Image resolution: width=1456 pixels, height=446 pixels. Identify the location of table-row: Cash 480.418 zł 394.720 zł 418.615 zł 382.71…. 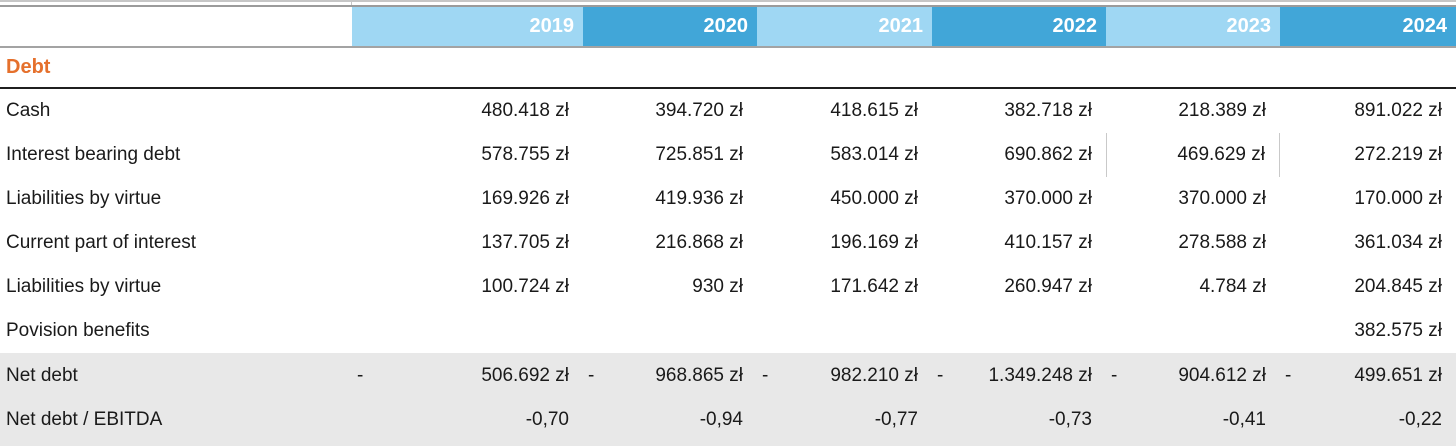
(728, 111).